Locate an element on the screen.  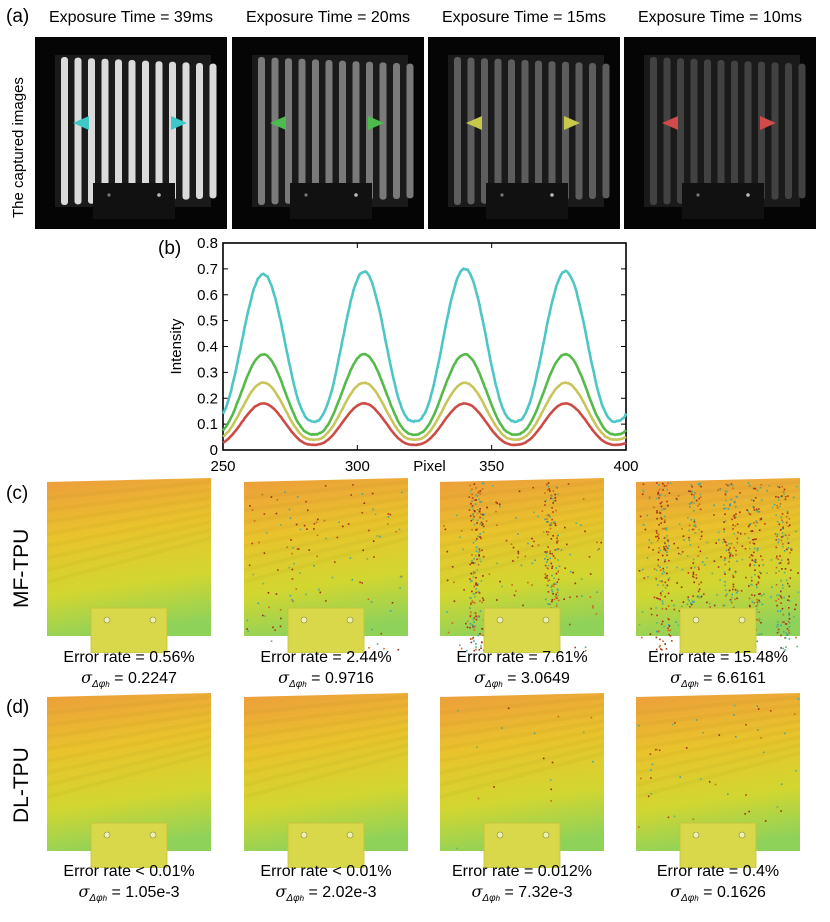
error-rate-label: Error rate = 0.012% is located at coordinates (522, 871).